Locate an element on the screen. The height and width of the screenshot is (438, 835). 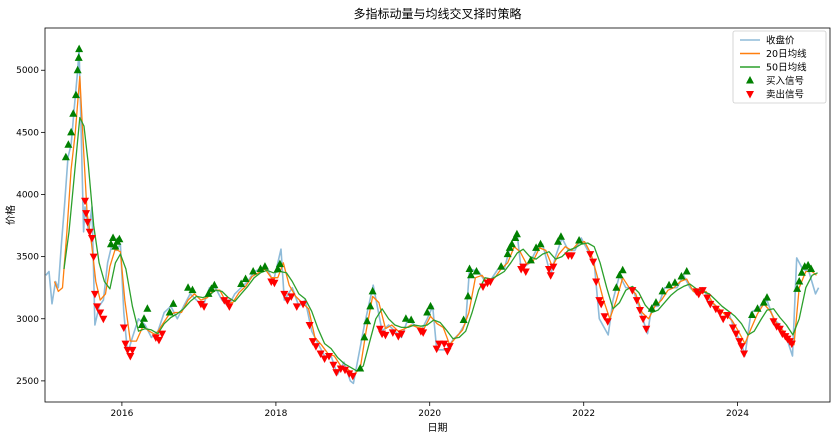
x-tick-label: 2016 is located at coordinates (121, 414).